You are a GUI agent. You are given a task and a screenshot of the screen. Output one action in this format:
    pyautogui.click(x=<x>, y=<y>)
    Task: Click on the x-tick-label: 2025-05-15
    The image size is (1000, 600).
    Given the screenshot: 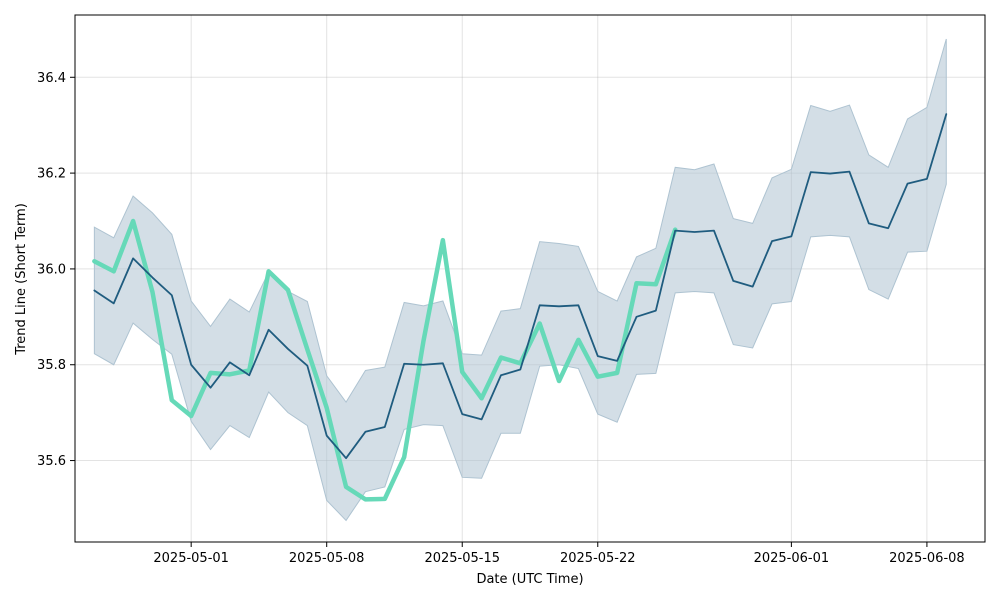 What is the action you would take?
    pyautogui.click(x=462, y=558)
    